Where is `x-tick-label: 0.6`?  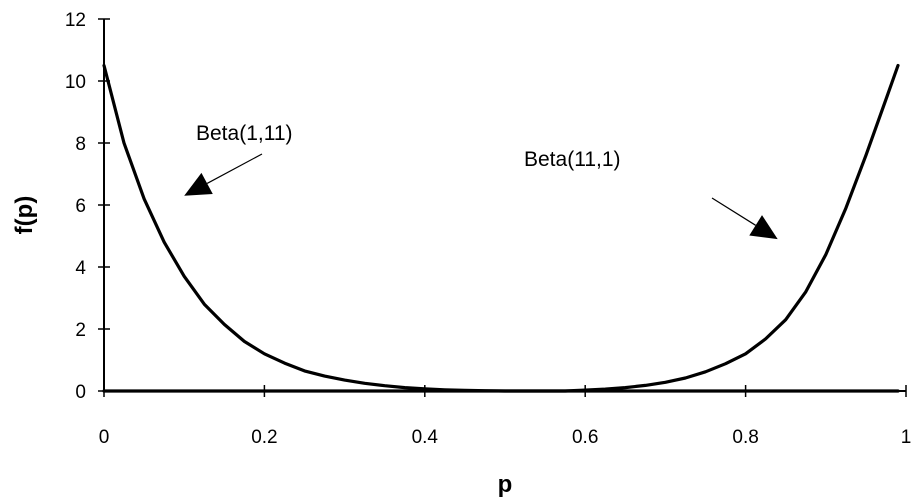 x-tick-label: 0.6 is located at coordinates (585, 437).